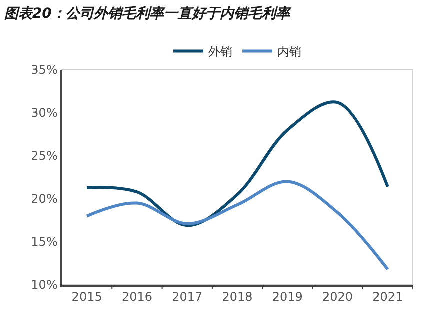 The height and width of the screenshot is (325, 435). What do you see at coordinates (287, 297) in the screenshot?
I see `x-tick-label: 2019` at bounding box center [287, 297].